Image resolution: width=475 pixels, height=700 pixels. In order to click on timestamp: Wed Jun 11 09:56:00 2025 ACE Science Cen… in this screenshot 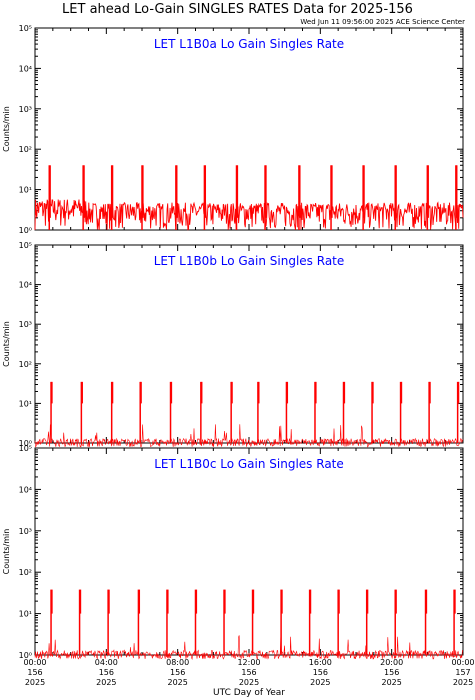, I will do `click(382, 22)`.